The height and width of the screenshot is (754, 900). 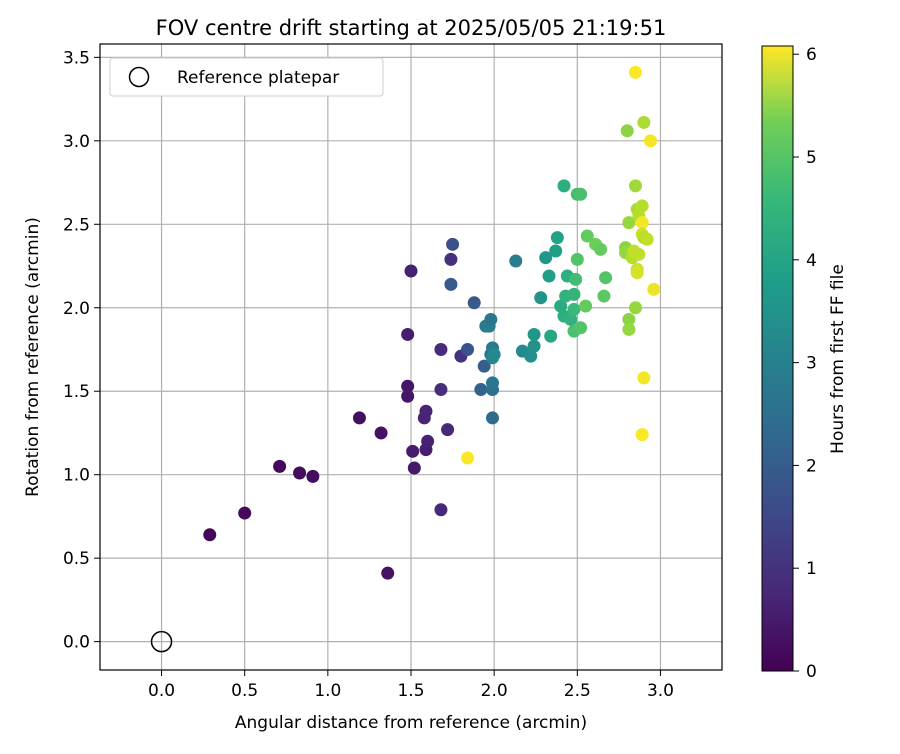 I want to click on x-tick-label: 2.5, so click(x=577, y=691).